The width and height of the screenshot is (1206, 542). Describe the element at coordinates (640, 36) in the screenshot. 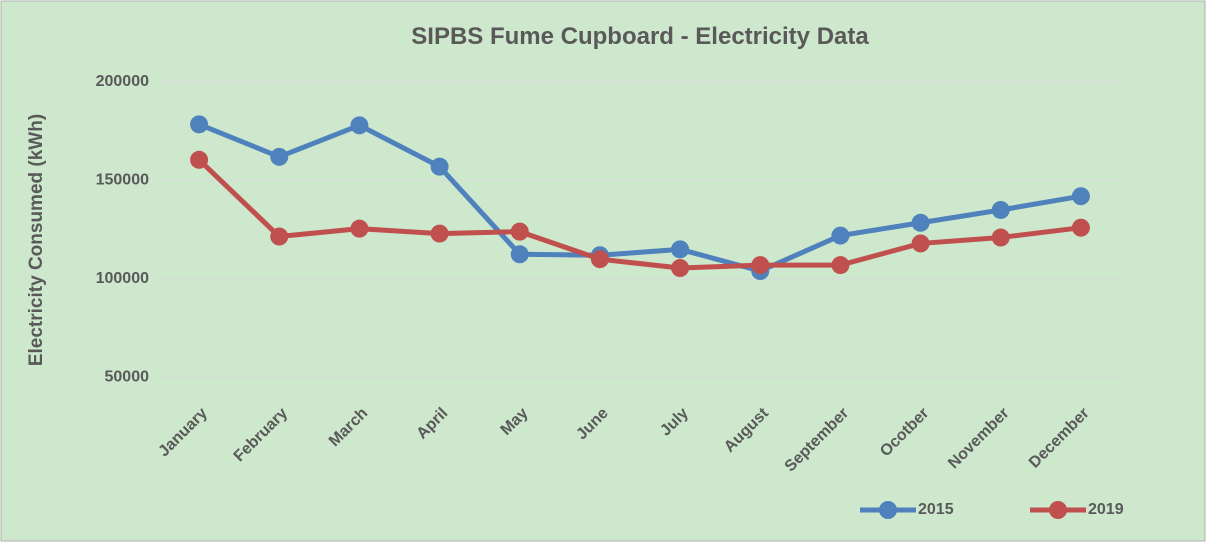

I see `chart-title: SIPBS Fume Cupboard - Electricity Data` at that location.